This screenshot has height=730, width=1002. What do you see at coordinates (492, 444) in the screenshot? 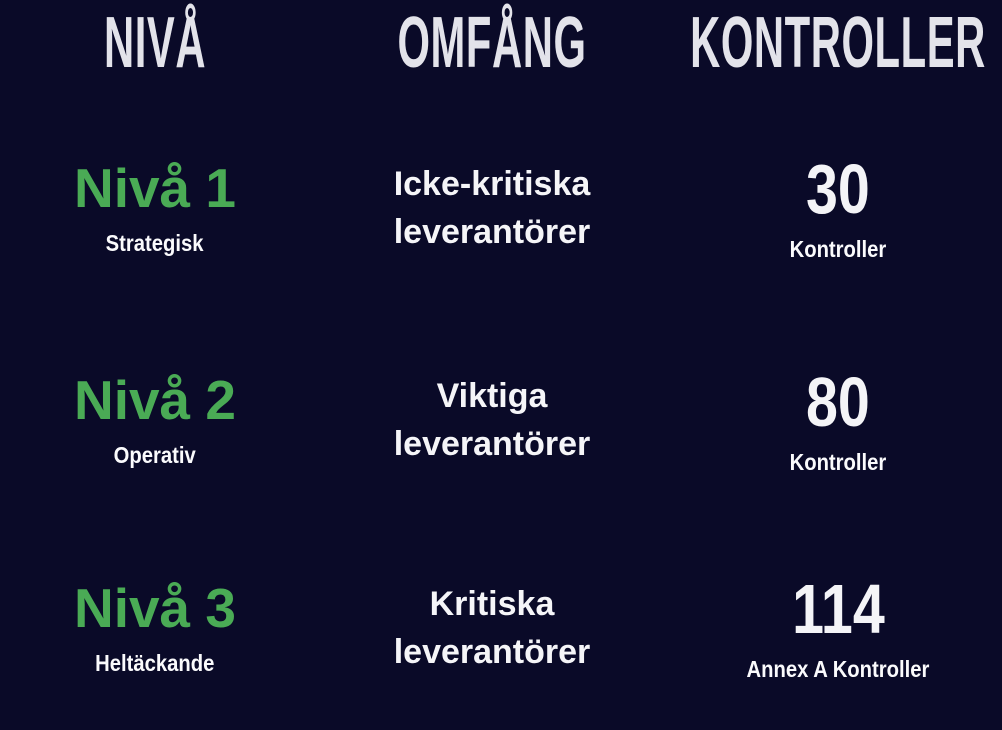
I see `row2-scope-line2: leverantörer` at bounding box center [492, 444].